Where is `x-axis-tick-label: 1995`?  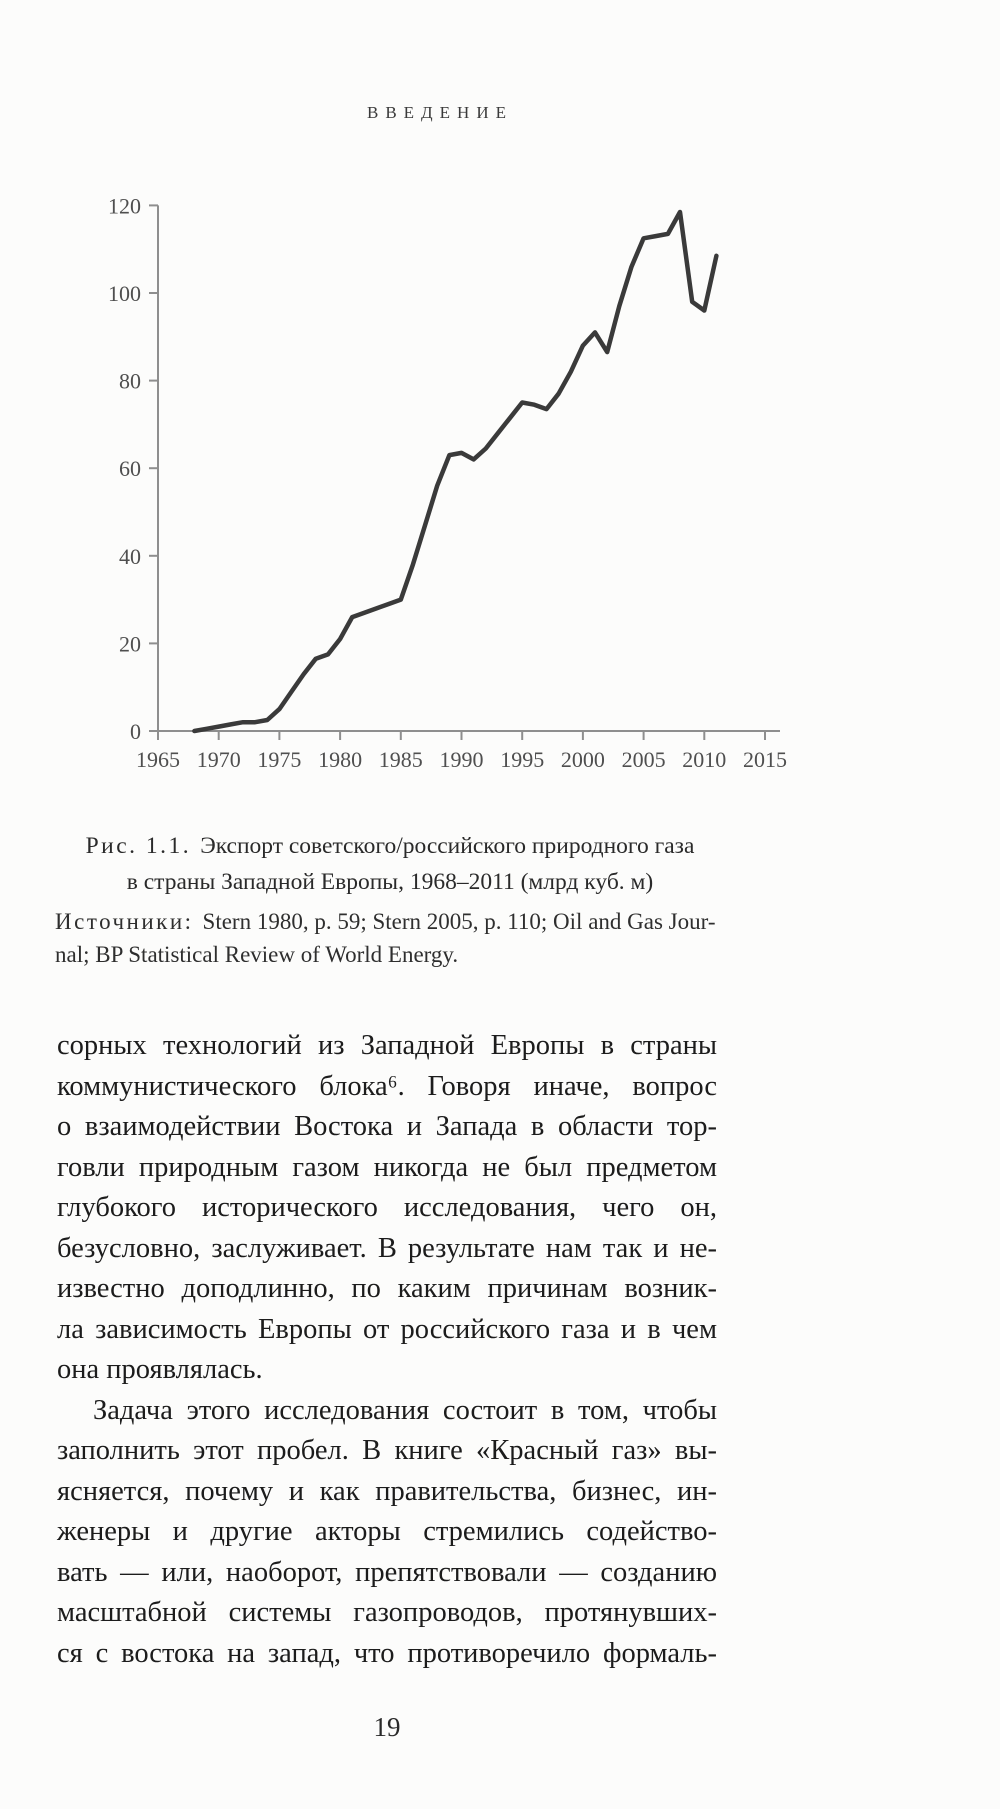
x-axis-tick-label: 1995 is located at coordinates (522, 759).